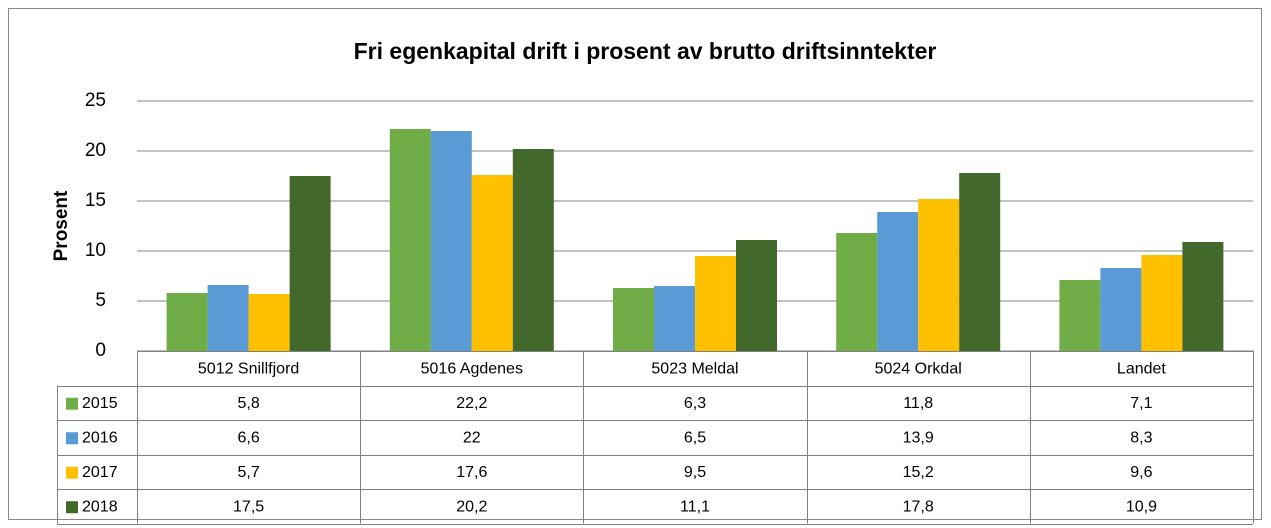 The height and width of the screenshot is (528, 1271). What do you see at coordinates (95, 100) in the screenshot?
I see `y-tick-label: 25` at bounding box center [95, 100].